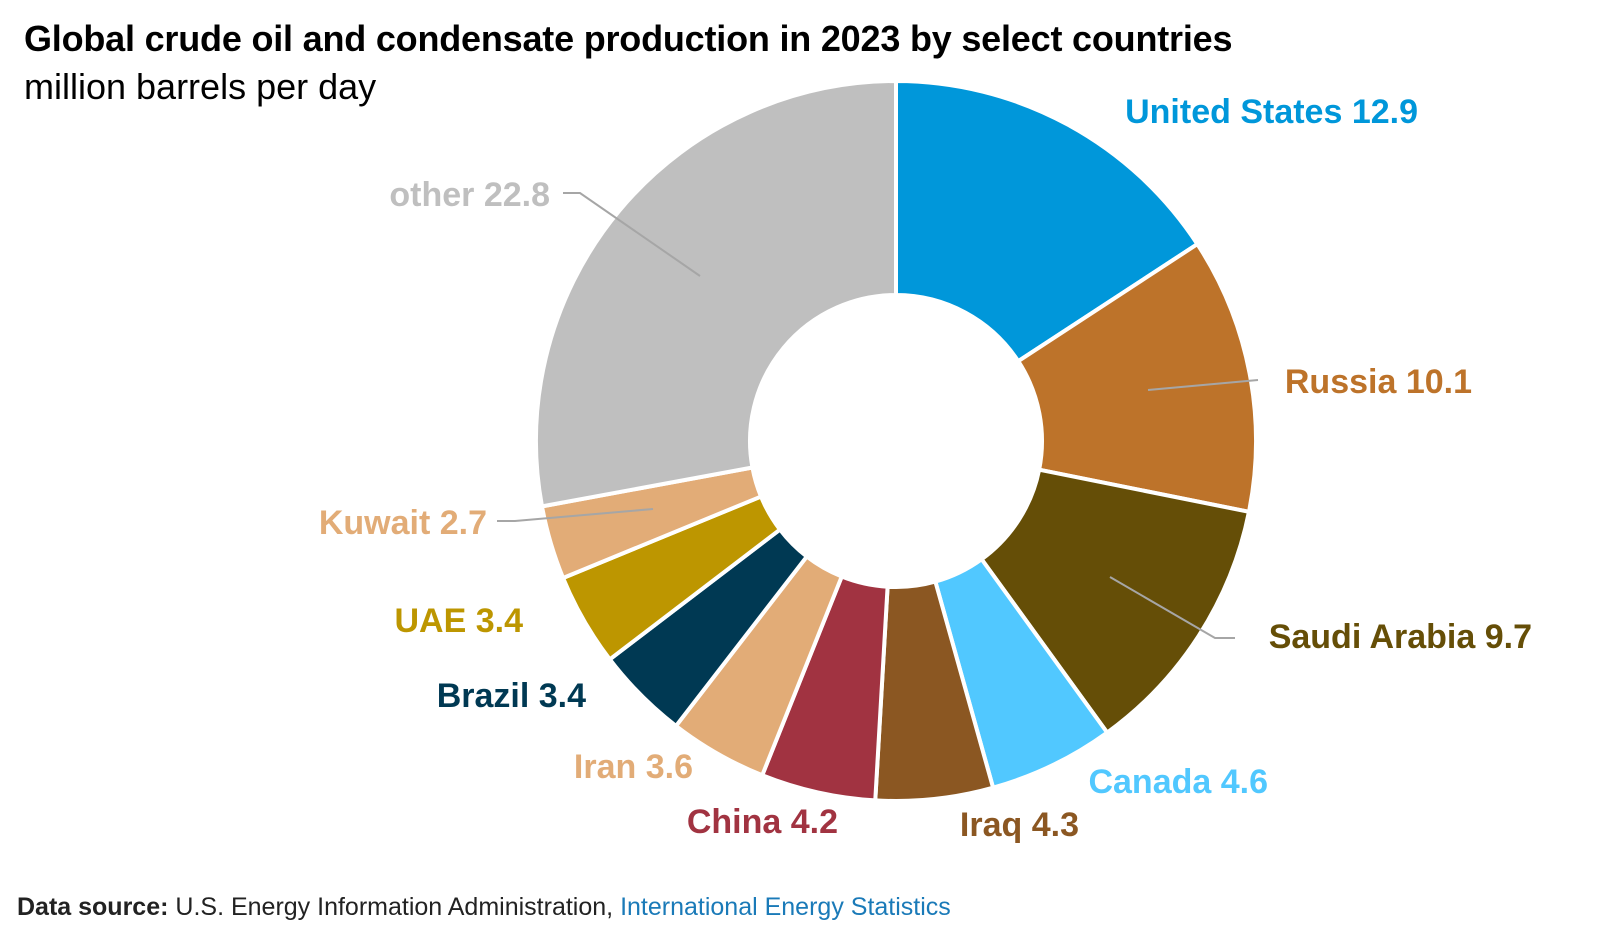  I want to click on slice-label-canada: Canada 4.6, so click(1178, 782).